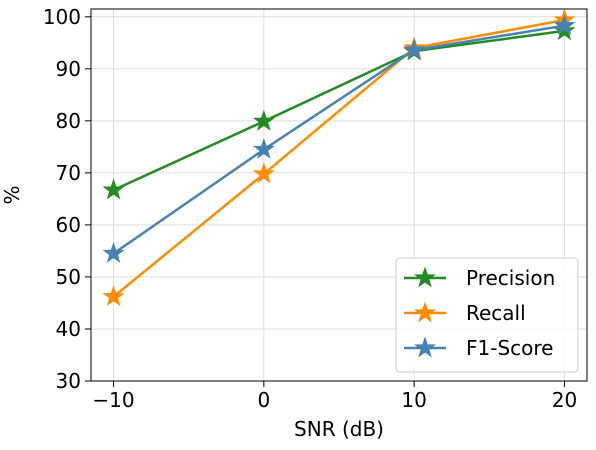 This screenshot has width=596, height=450. Describe the element at coordinates (68, 329) in the screenshot. I see `y-tick-label: 40` at that location.